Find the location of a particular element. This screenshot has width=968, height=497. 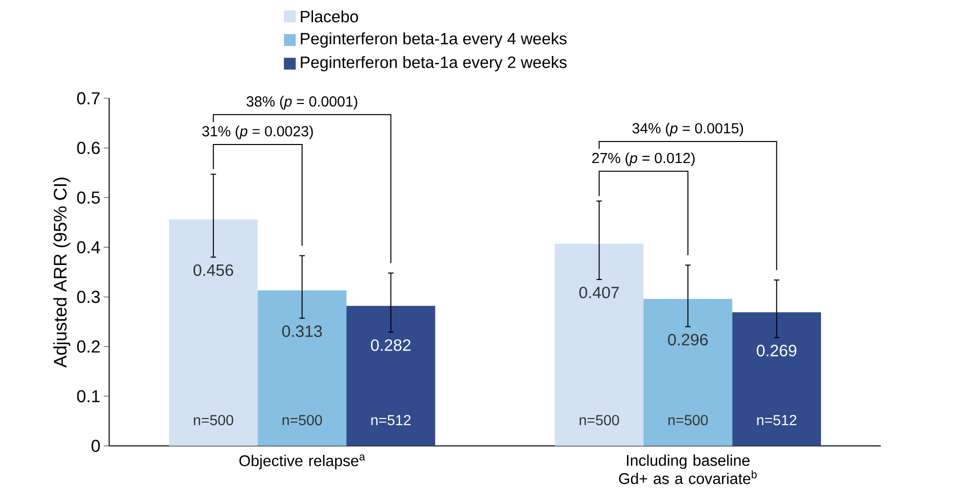

y-tick-label: 0.5 is located at coordinates (88, 198).